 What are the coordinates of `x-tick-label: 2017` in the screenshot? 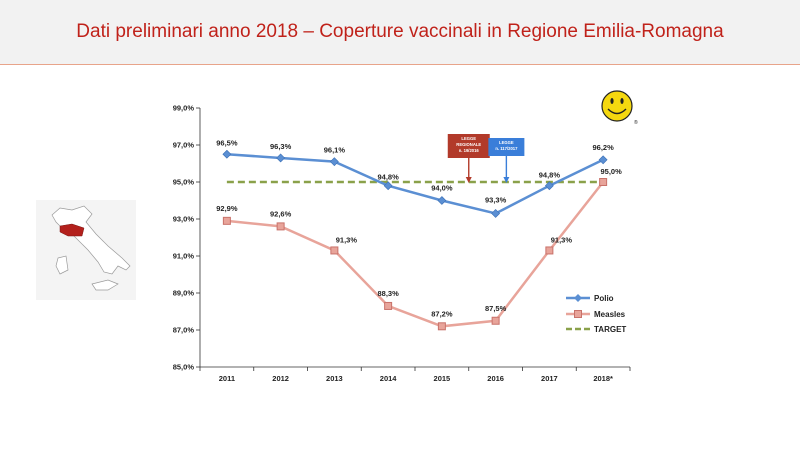 It's located at (549, 378).